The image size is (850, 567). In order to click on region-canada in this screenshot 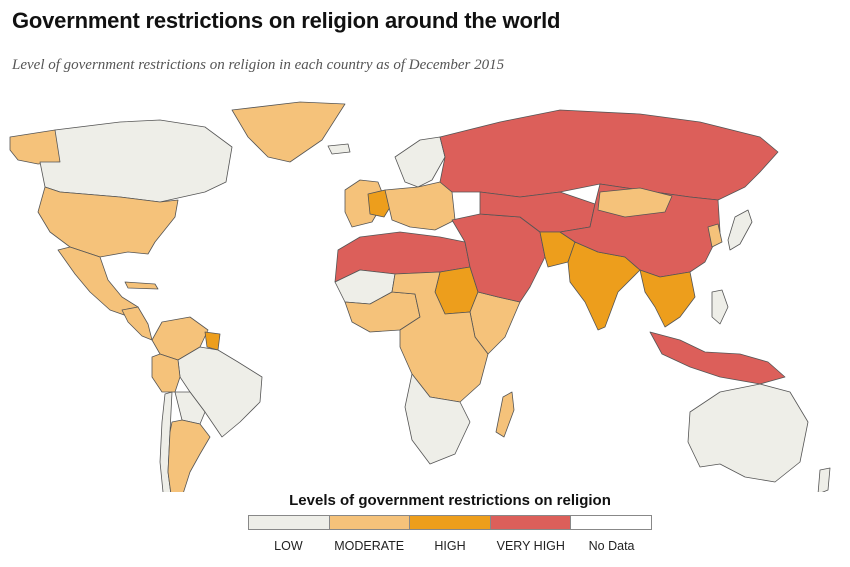, I will do `click(136, 161)`.